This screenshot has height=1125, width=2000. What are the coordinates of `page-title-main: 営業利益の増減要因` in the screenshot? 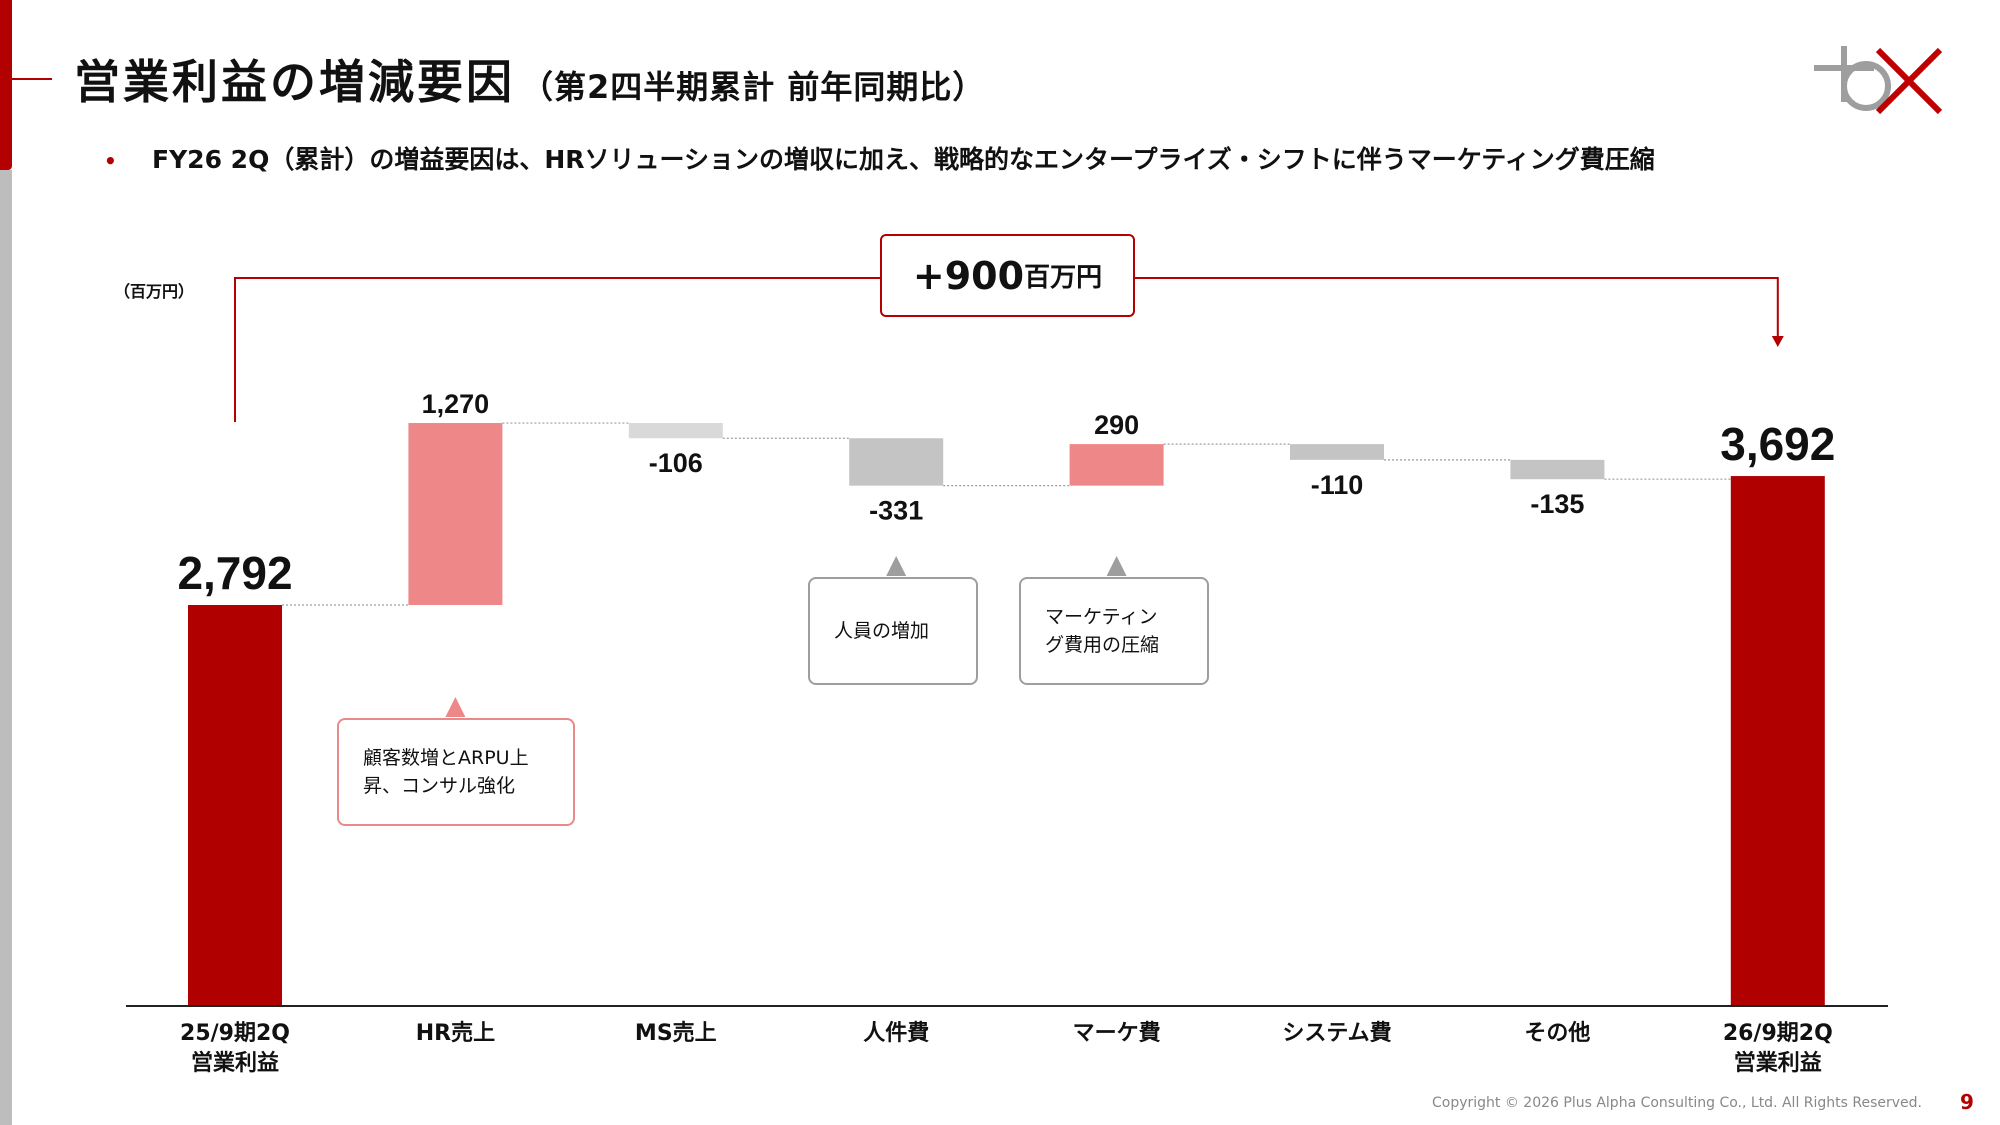 It's located at (294, 82).